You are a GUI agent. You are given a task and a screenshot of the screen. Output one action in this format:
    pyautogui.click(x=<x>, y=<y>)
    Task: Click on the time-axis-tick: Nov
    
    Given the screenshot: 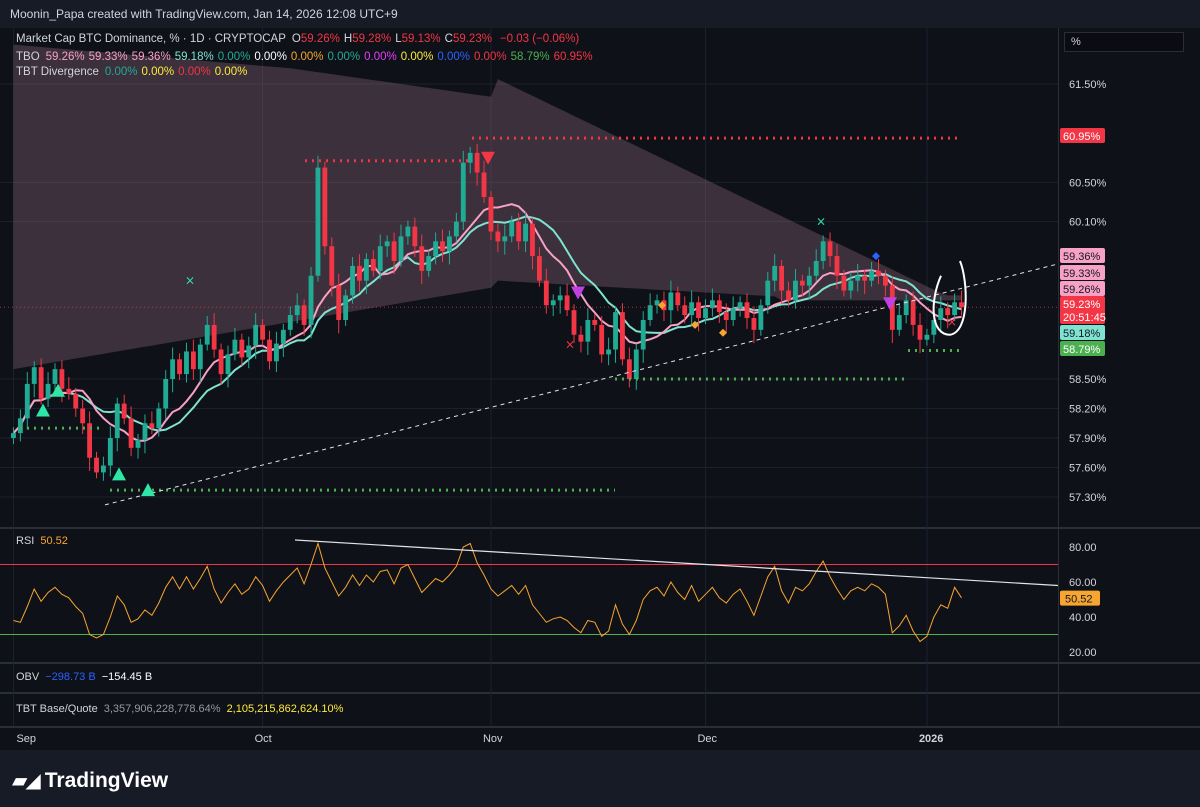 What is the action you would take?
    pyautogui.click(x=493, y=739)
    